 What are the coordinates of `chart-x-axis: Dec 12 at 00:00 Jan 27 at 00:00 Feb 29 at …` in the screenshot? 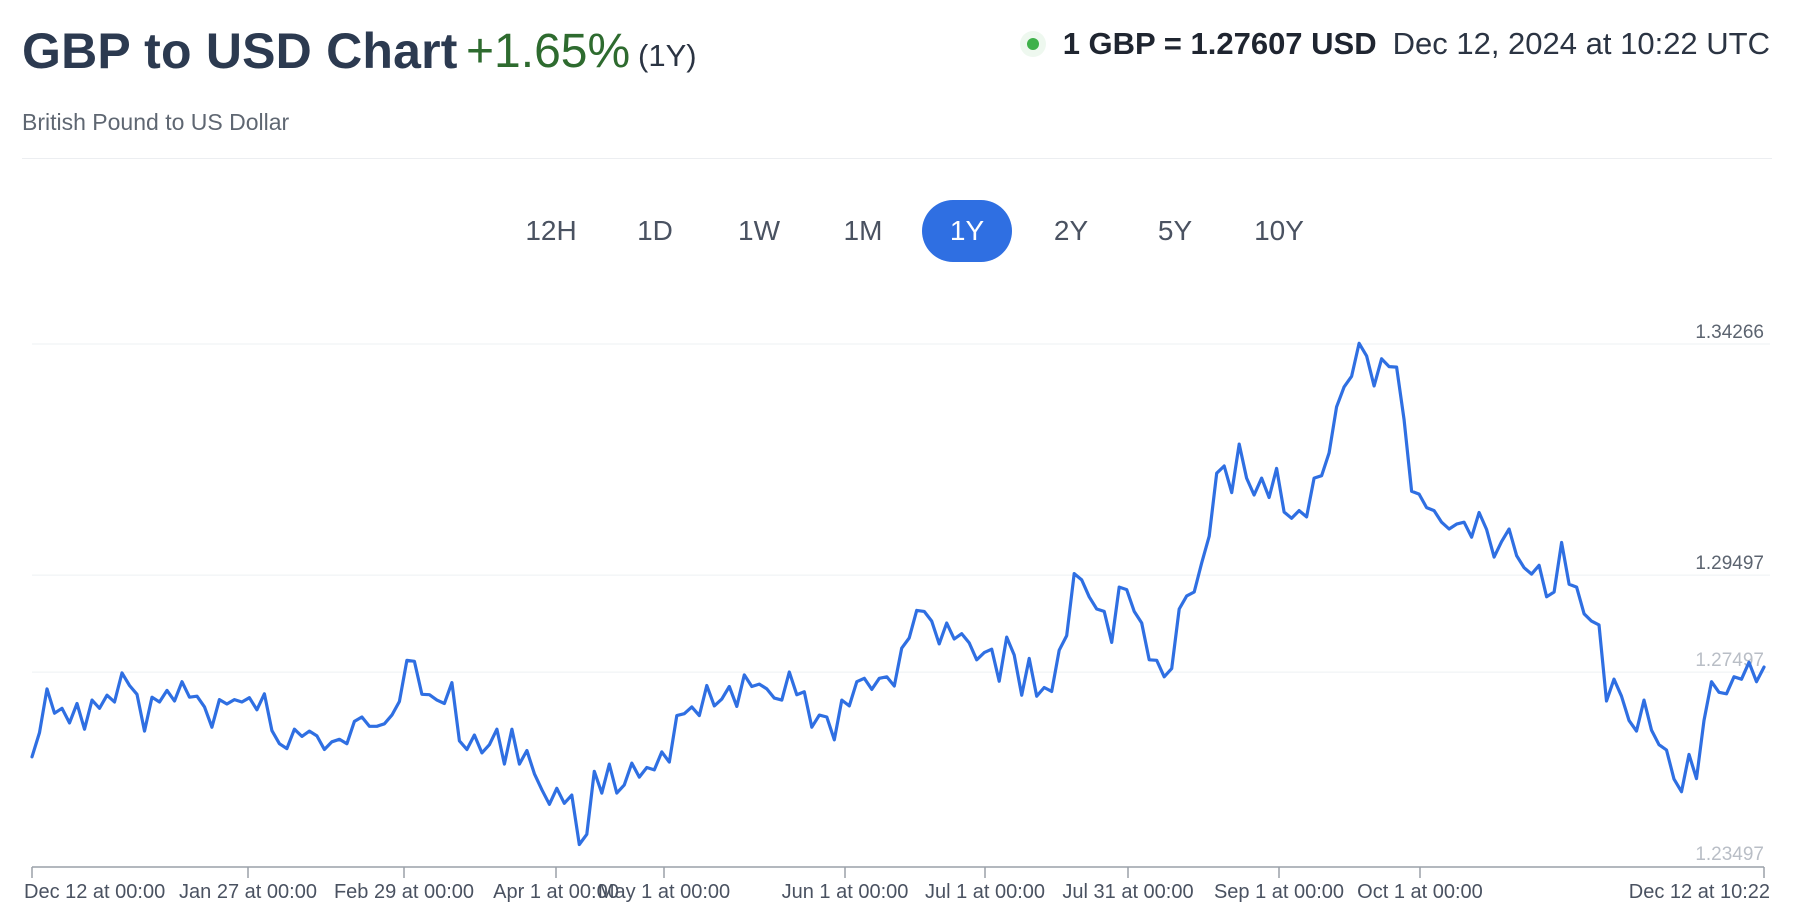 It's located at (897, 884).